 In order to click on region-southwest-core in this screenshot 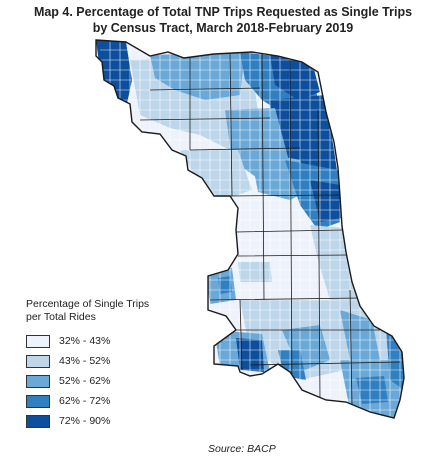, I will do `click(225, 285)`.